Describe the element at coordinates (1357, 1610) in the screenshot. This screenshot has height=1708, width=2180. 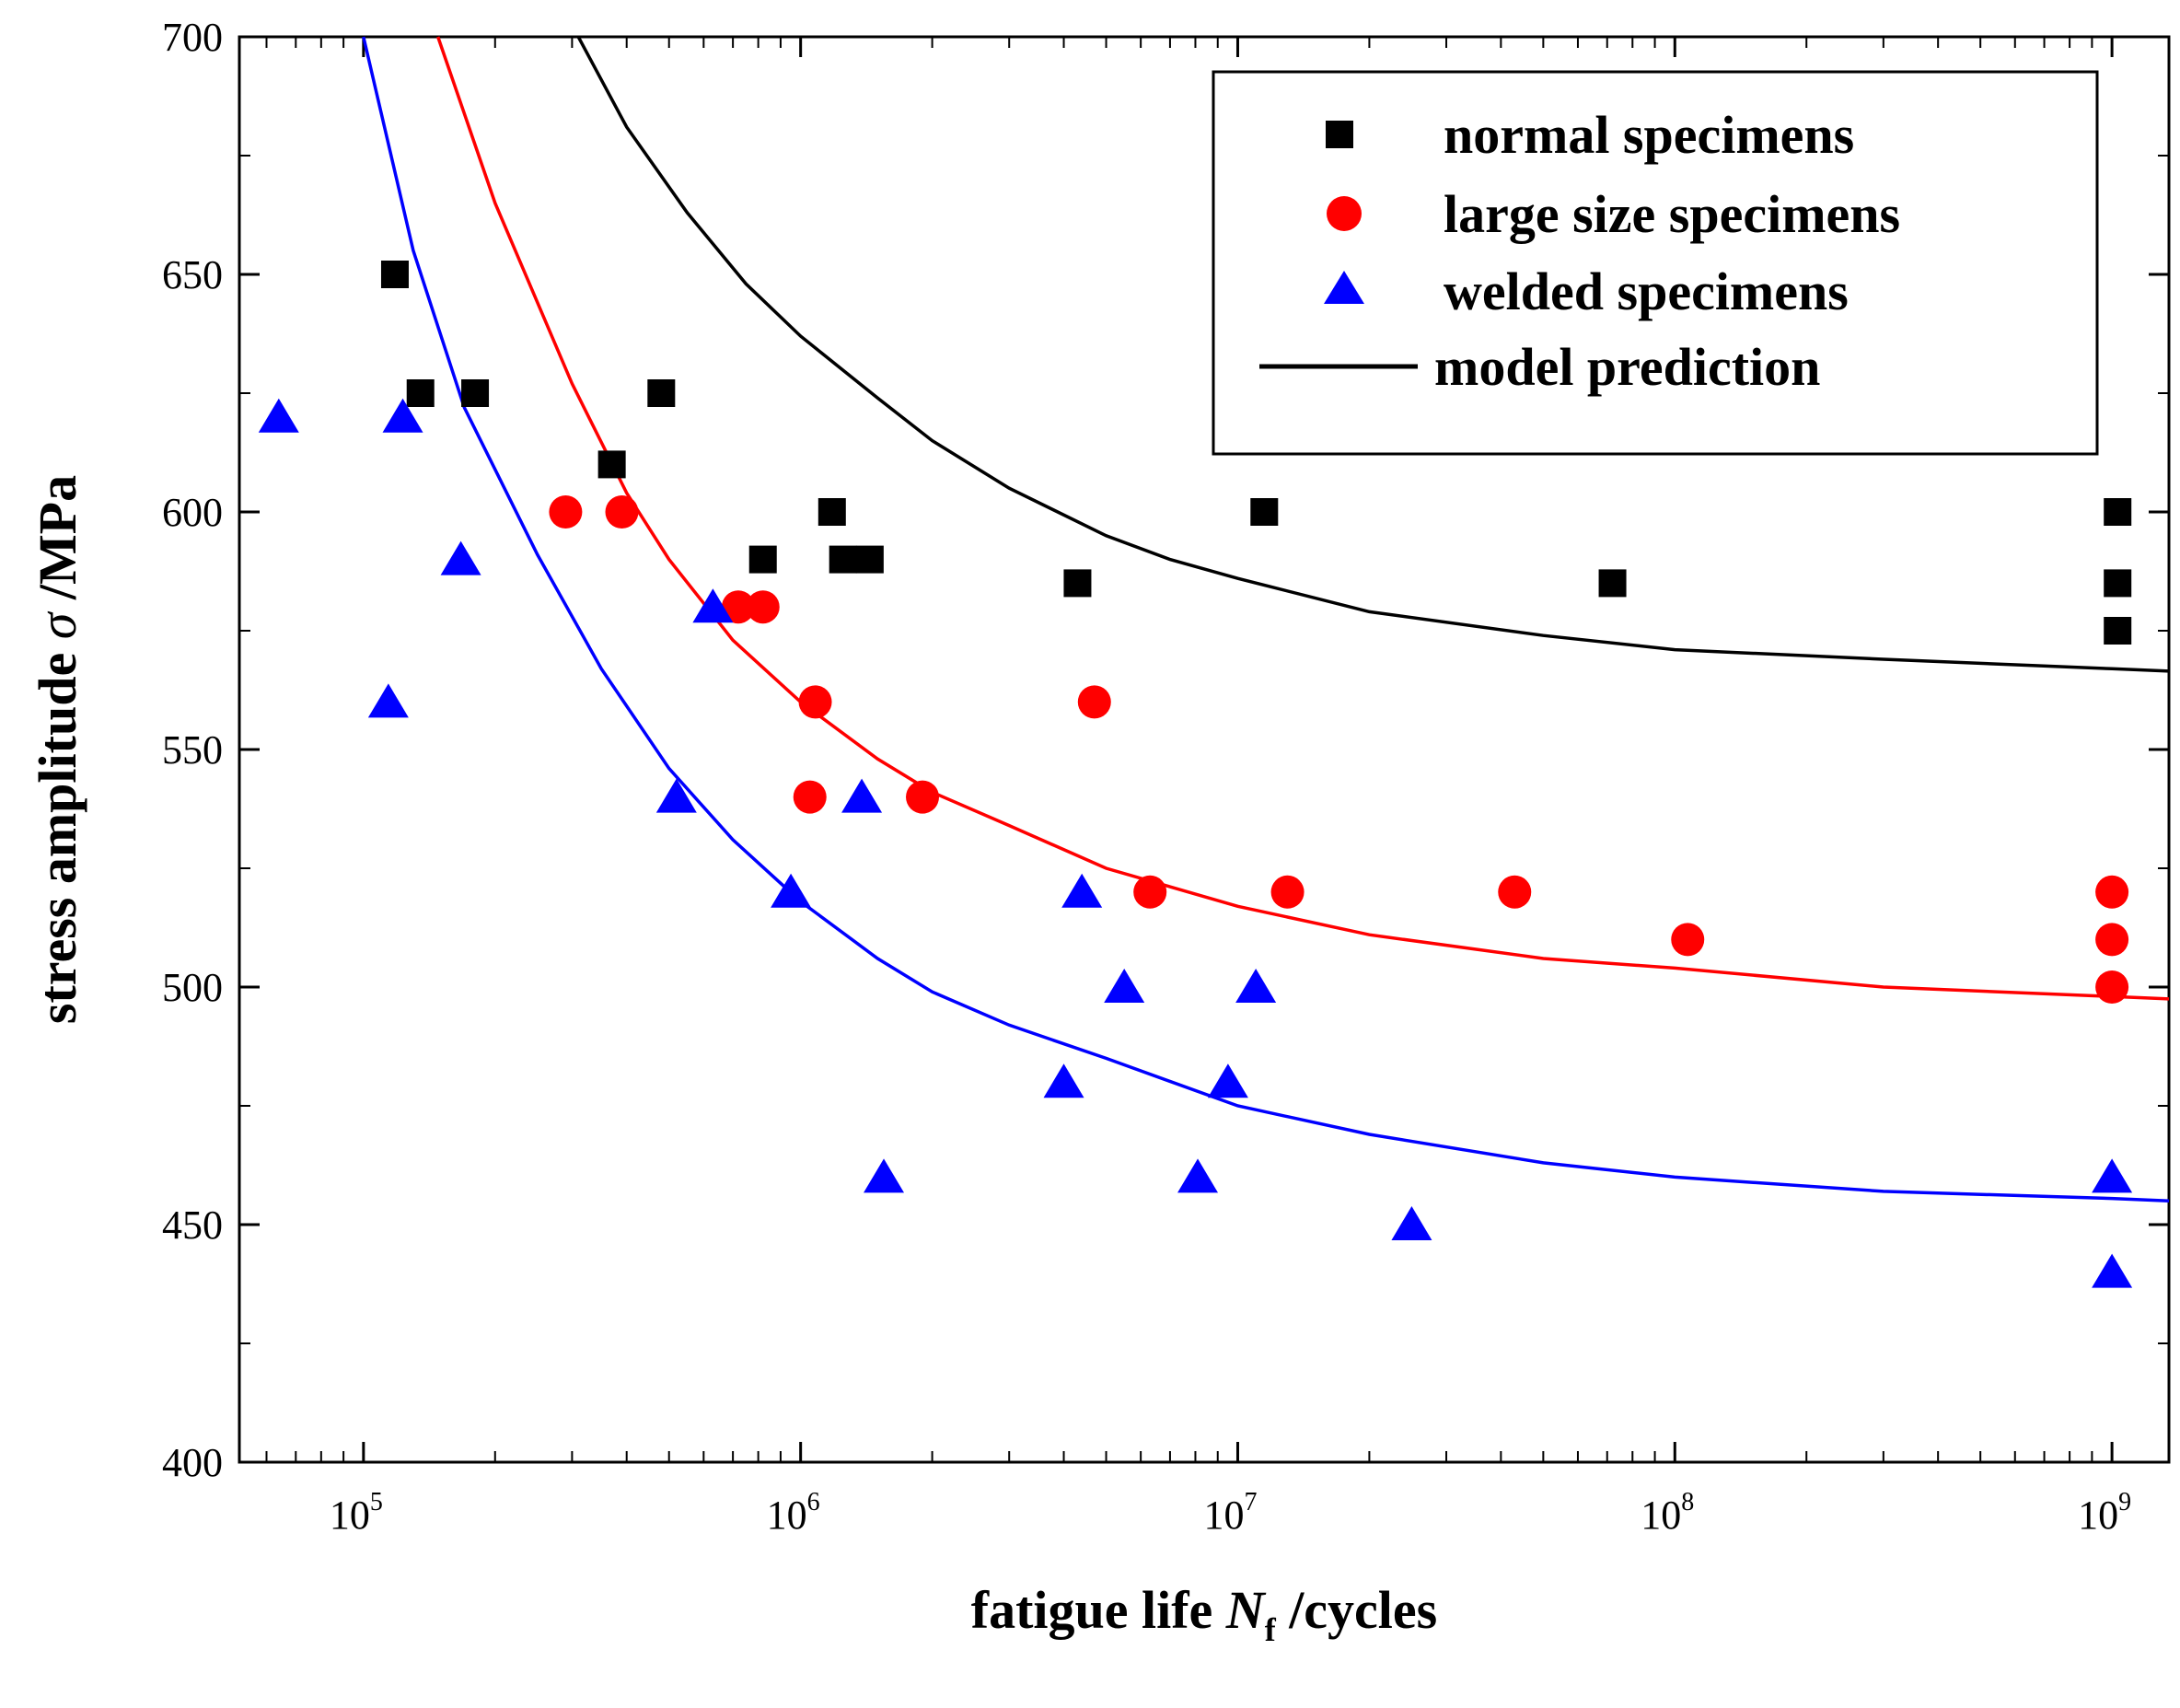
I see `x-axis-title-suffix: /cycles` at that location.